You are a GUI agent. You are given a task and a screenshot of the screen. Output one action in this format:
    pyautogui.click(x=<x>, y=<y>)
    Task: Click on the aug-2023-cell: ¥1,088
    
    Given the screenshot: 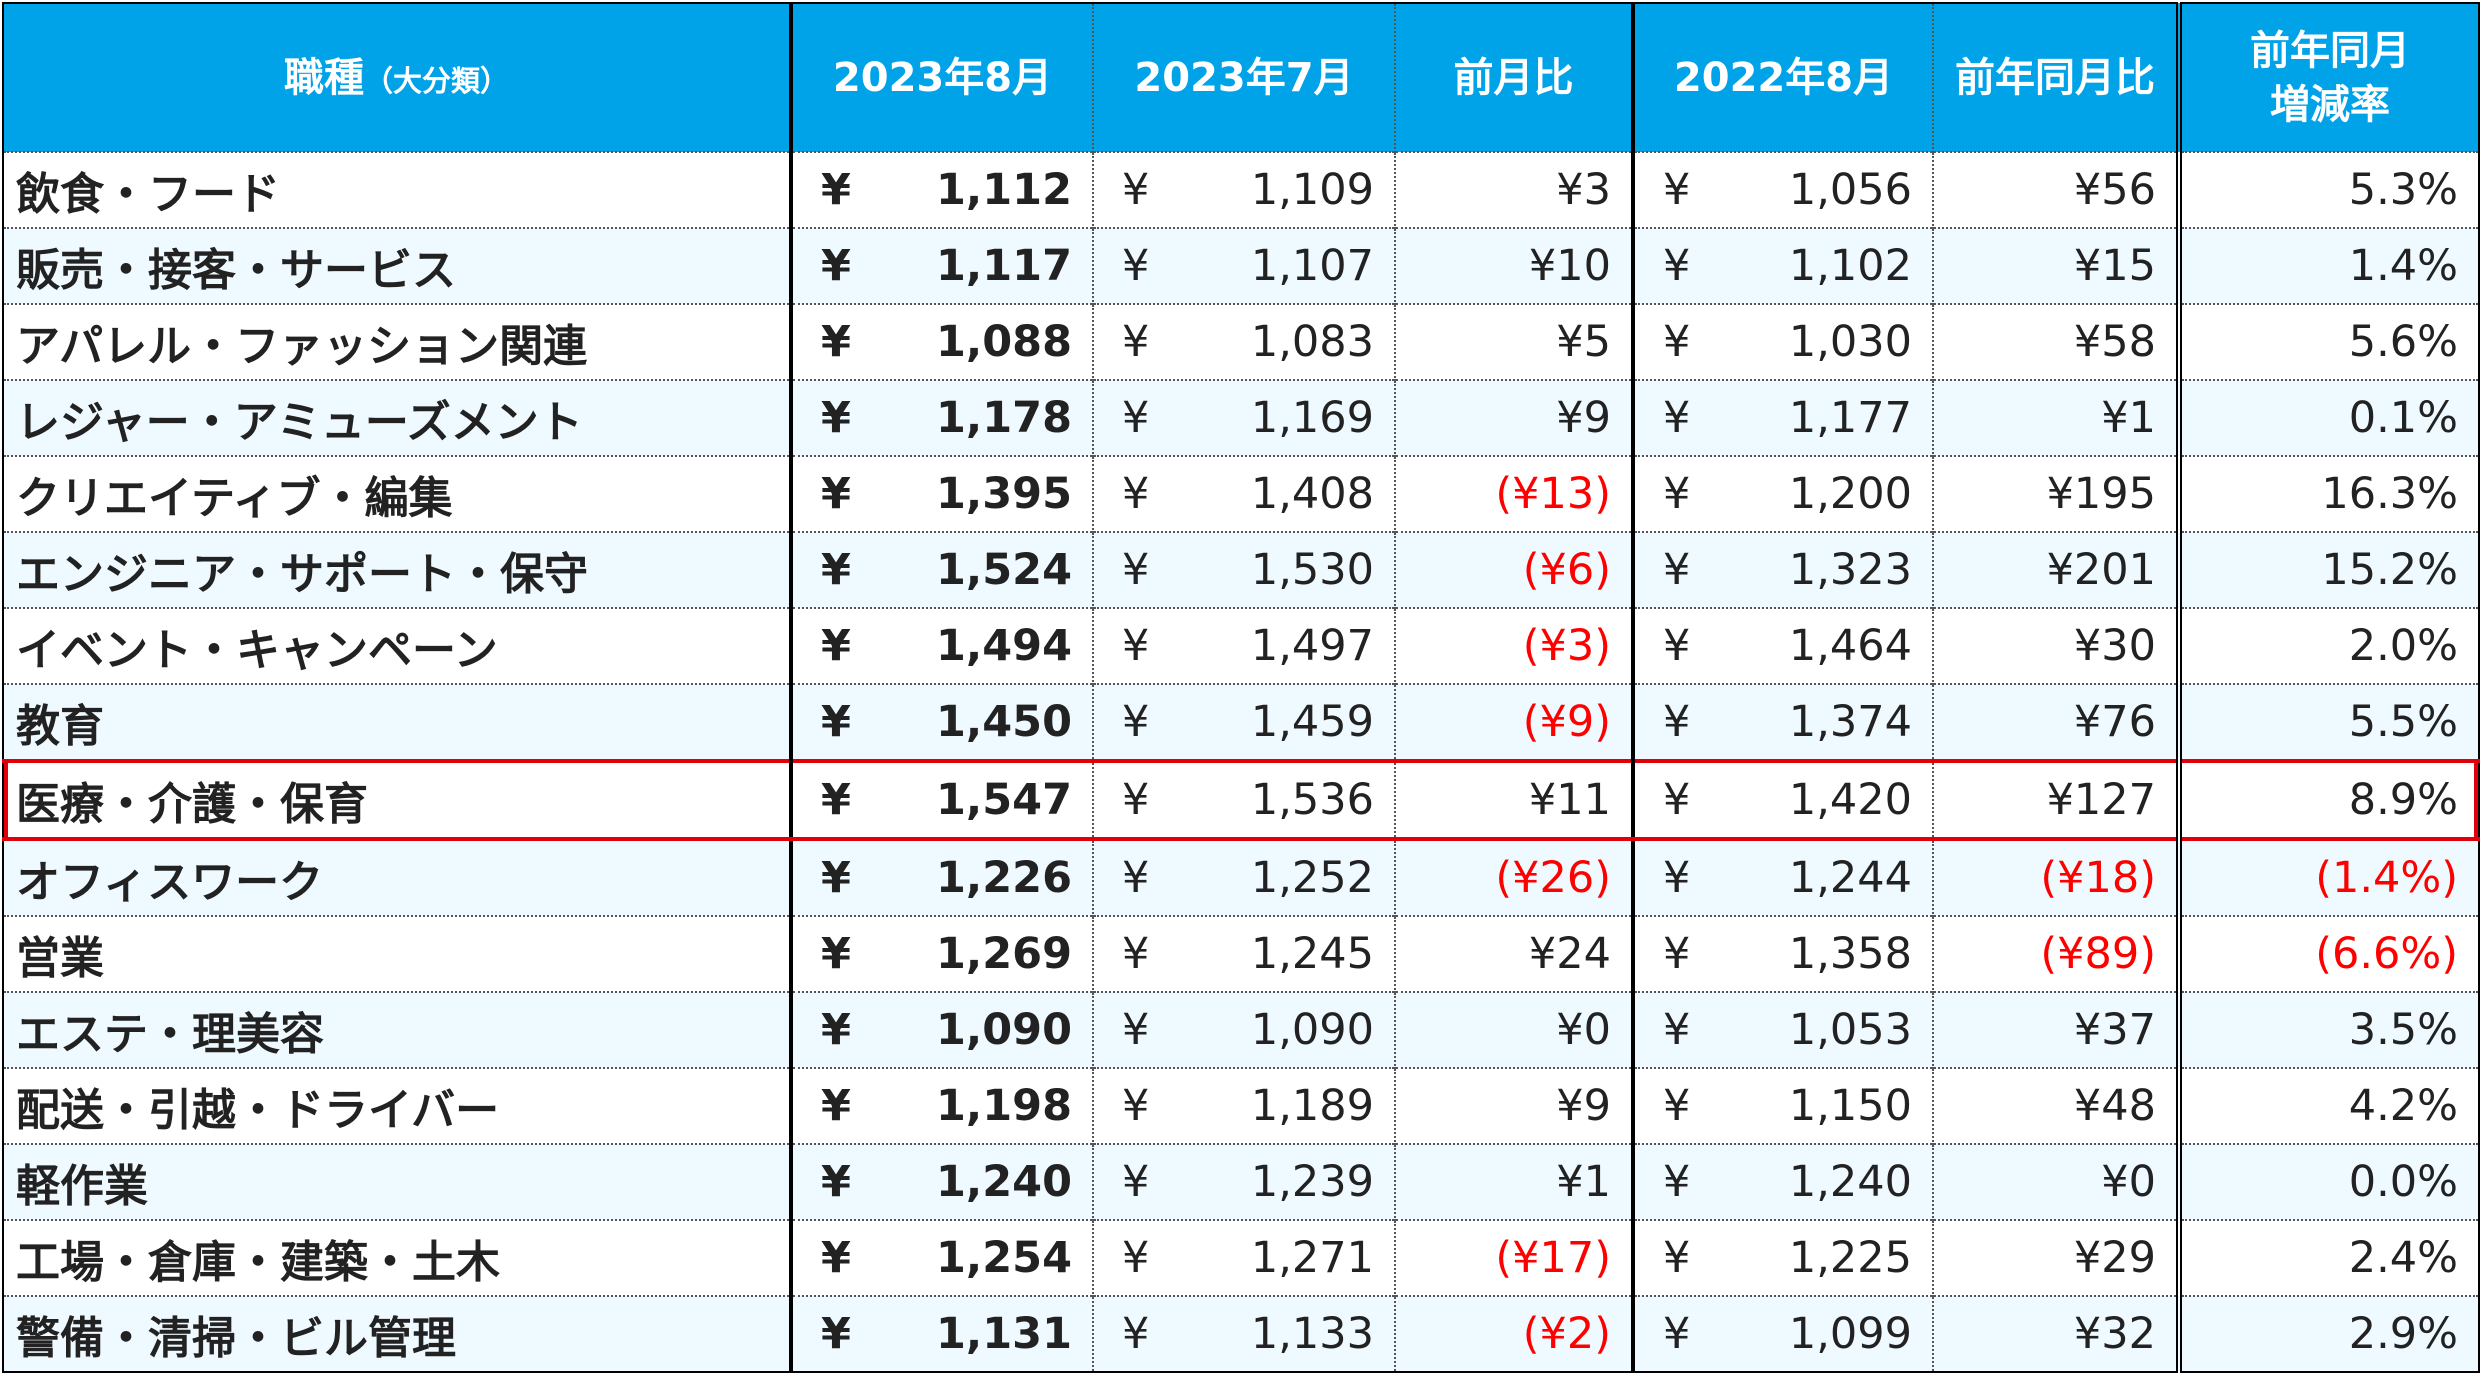 What is the action you would take?
    pyautogui.click(x=941, y=341)
    